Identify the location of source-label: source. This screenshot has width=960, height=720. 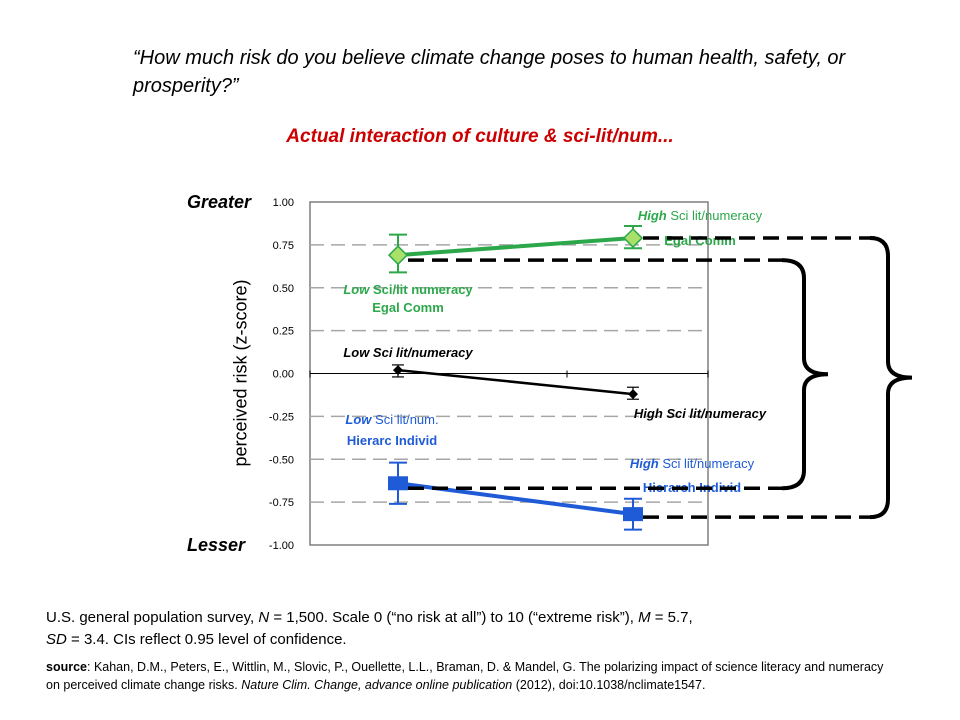
(66, 667).